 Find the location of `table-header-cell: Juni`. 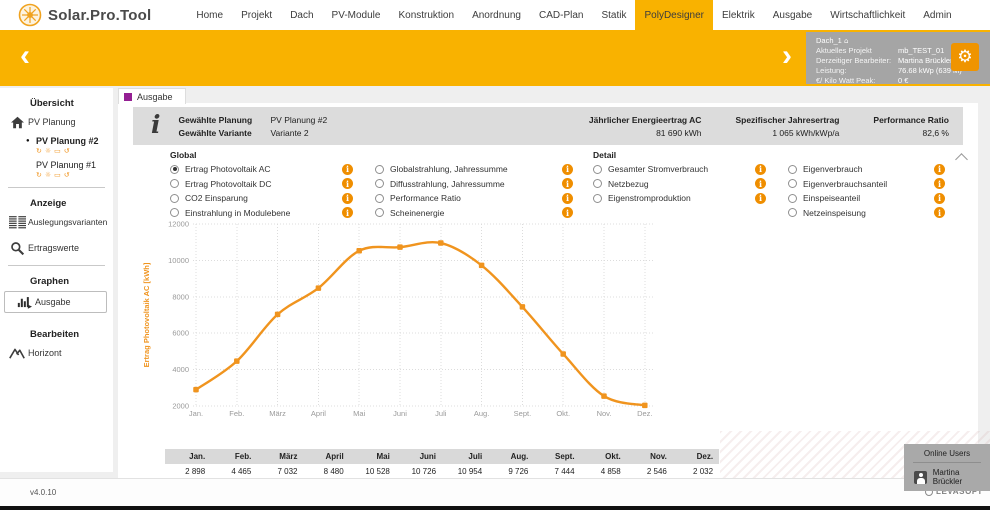

table-header-cell: Juni is located at coordinates (428, 456).